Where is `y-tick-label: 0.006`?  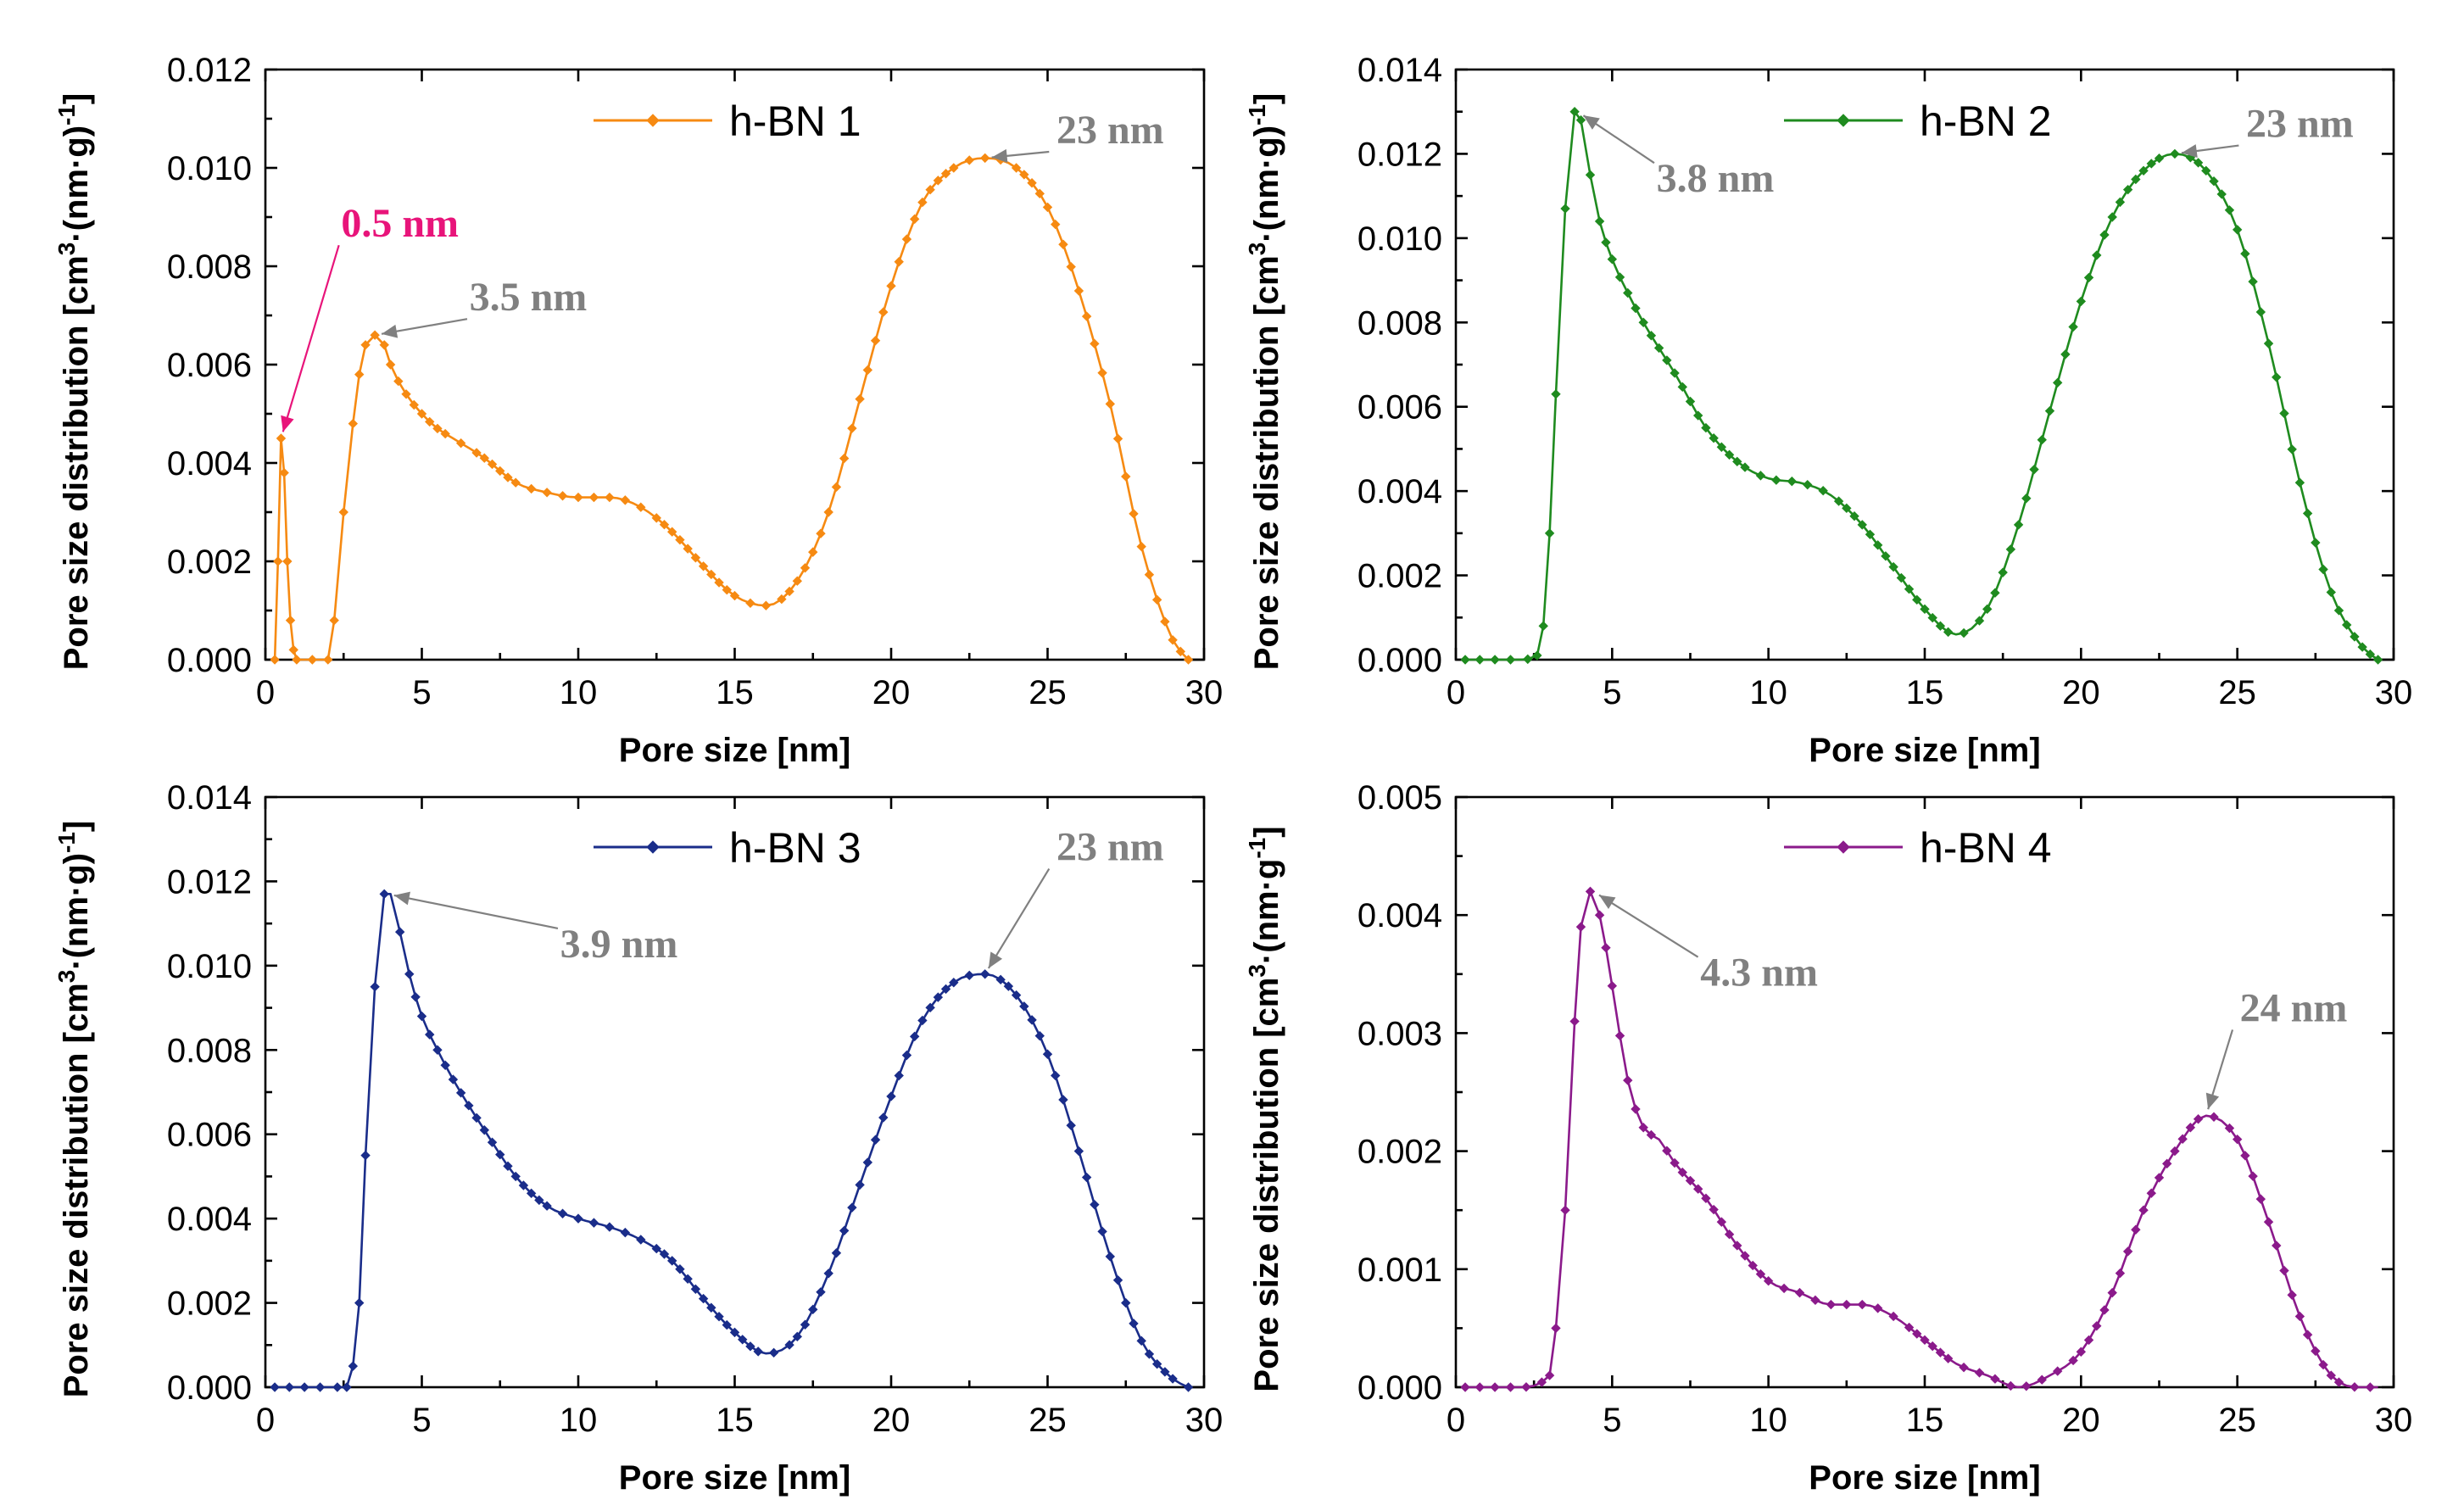
y-tick-label: 0.006 is located at coordinates (209, 365).